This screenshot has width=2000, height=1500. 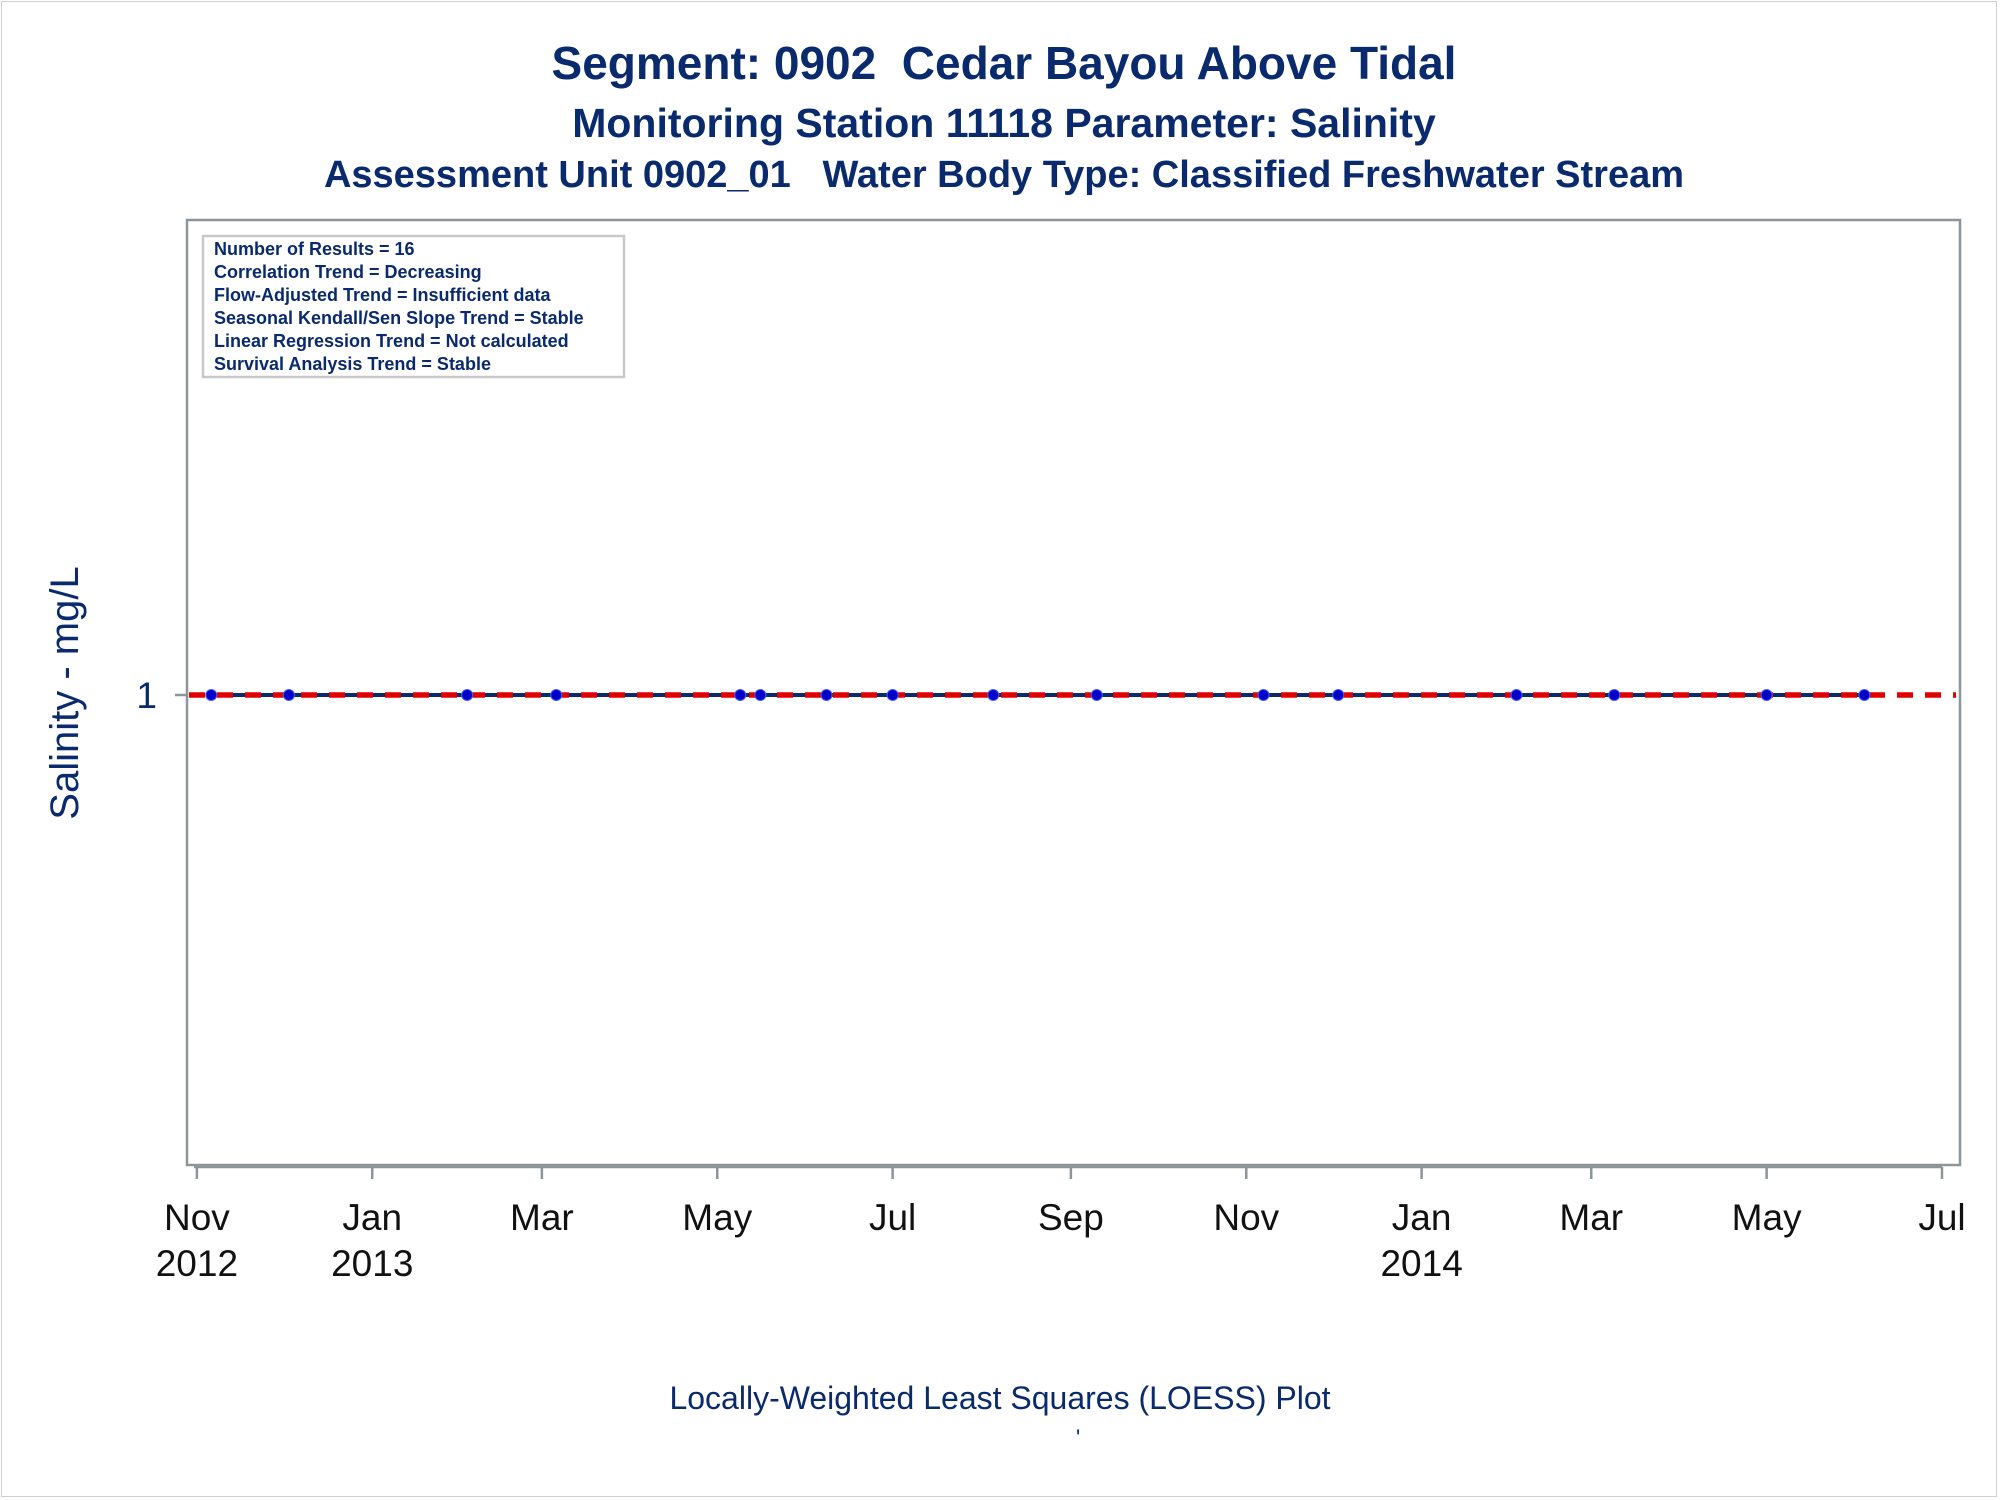 What do you see at coordinates (1078, 1437) in the screenshot?
I see `footnote-mark: '` at bounding box center [1078, 1437].